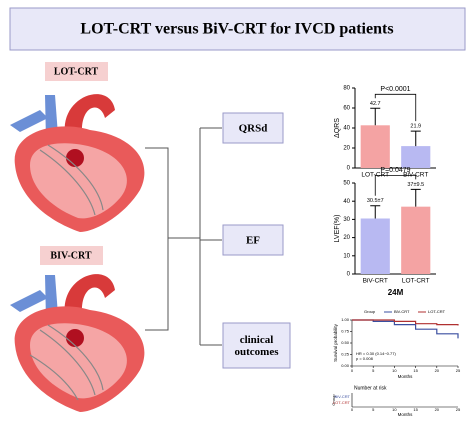 The image size is (474, 423). I want to click on risk-table-ylabel: Group, so click(333, 400).